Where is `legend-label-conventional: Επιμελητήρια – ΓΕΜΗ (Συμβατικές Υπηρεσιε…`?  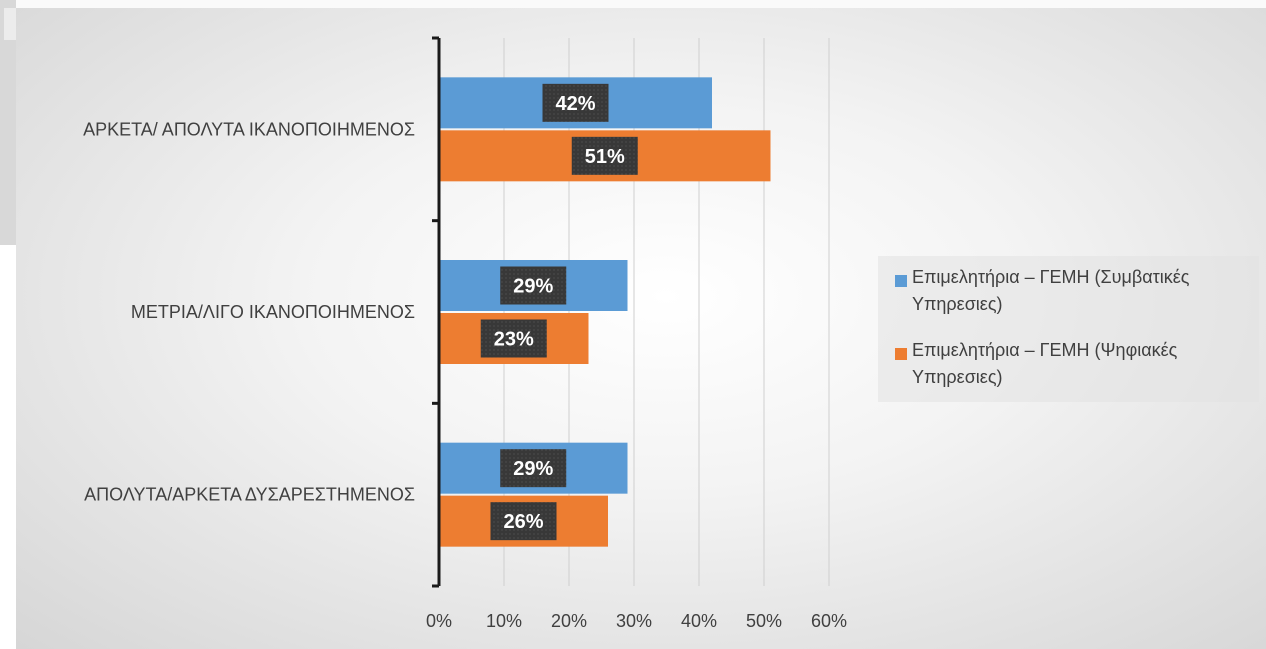
legend-label-conventional: Επιμελητήρια – ΓΕΜΗ (Συμβατικές Υπηρεσιε… is located at coordinates (1084, 291).